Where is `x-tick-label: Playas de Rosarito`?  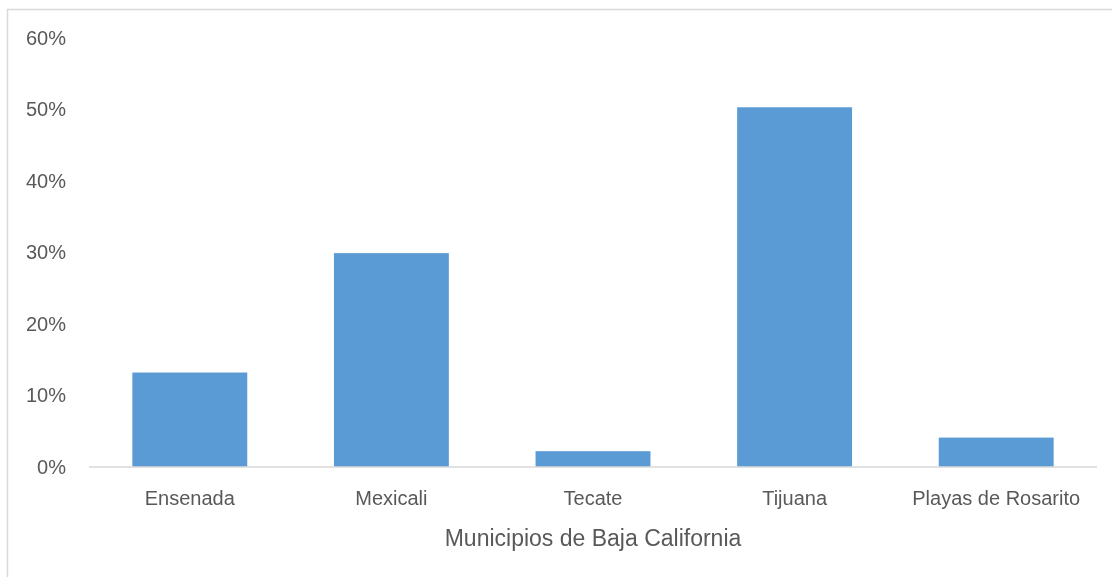
x-tick-label: Playas de Rosarito is located at coordinates (996, 498).